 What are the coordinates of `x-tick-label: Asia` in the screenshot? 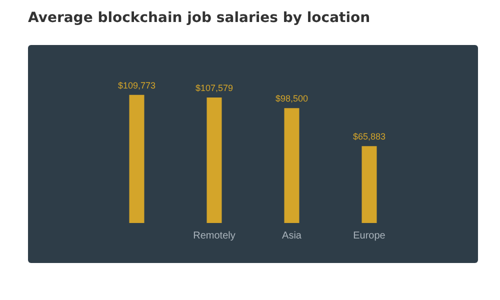 It's located at (292, 236).